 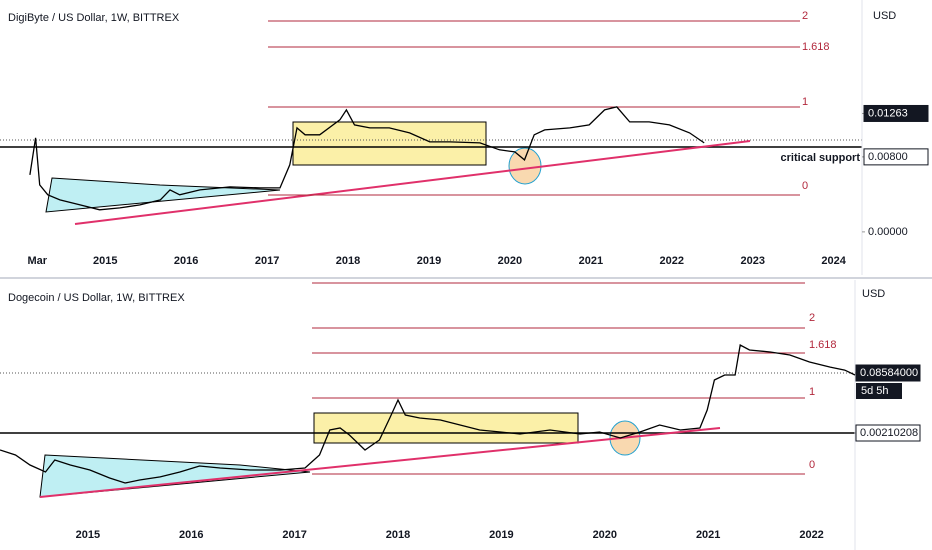 I want to click on y-tick-label: 0.00210208, so click(x=889, y=433).